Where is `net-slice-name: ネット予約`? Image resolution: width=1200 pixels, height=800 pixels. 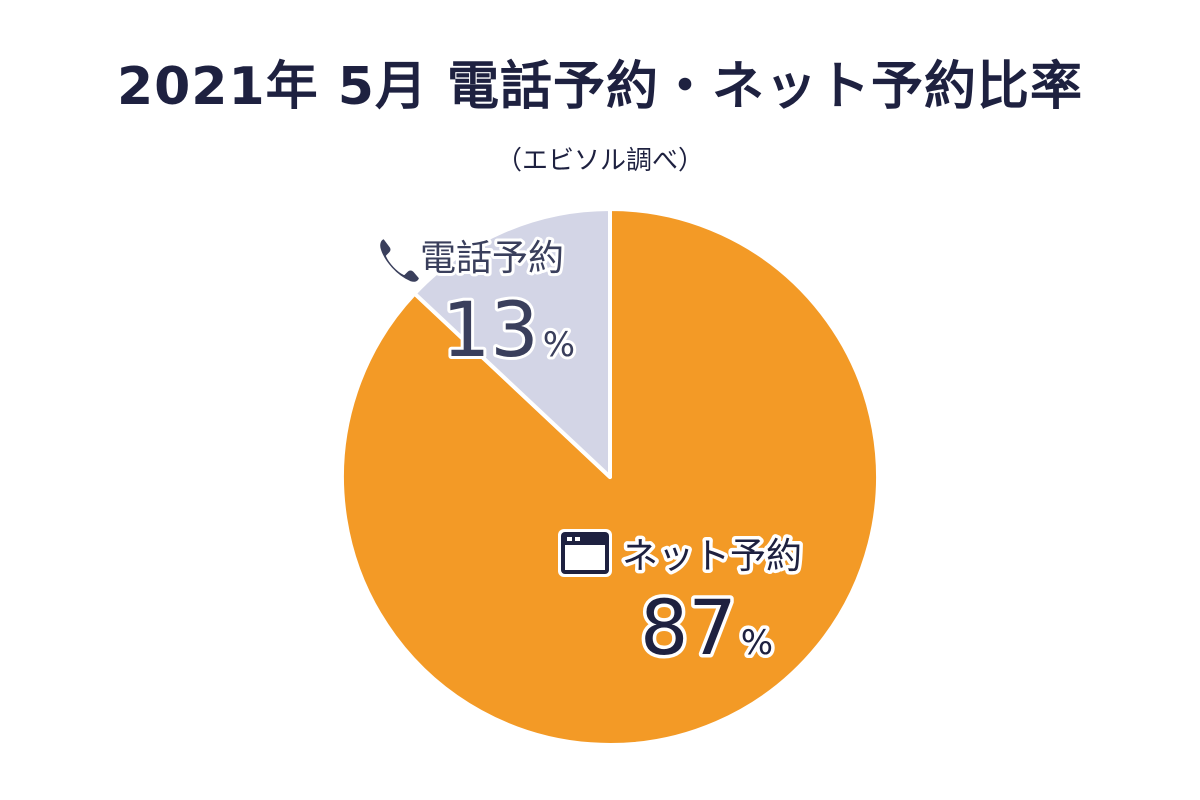
net-slice-name: ネット予約 is located at coordinates (712, 556).